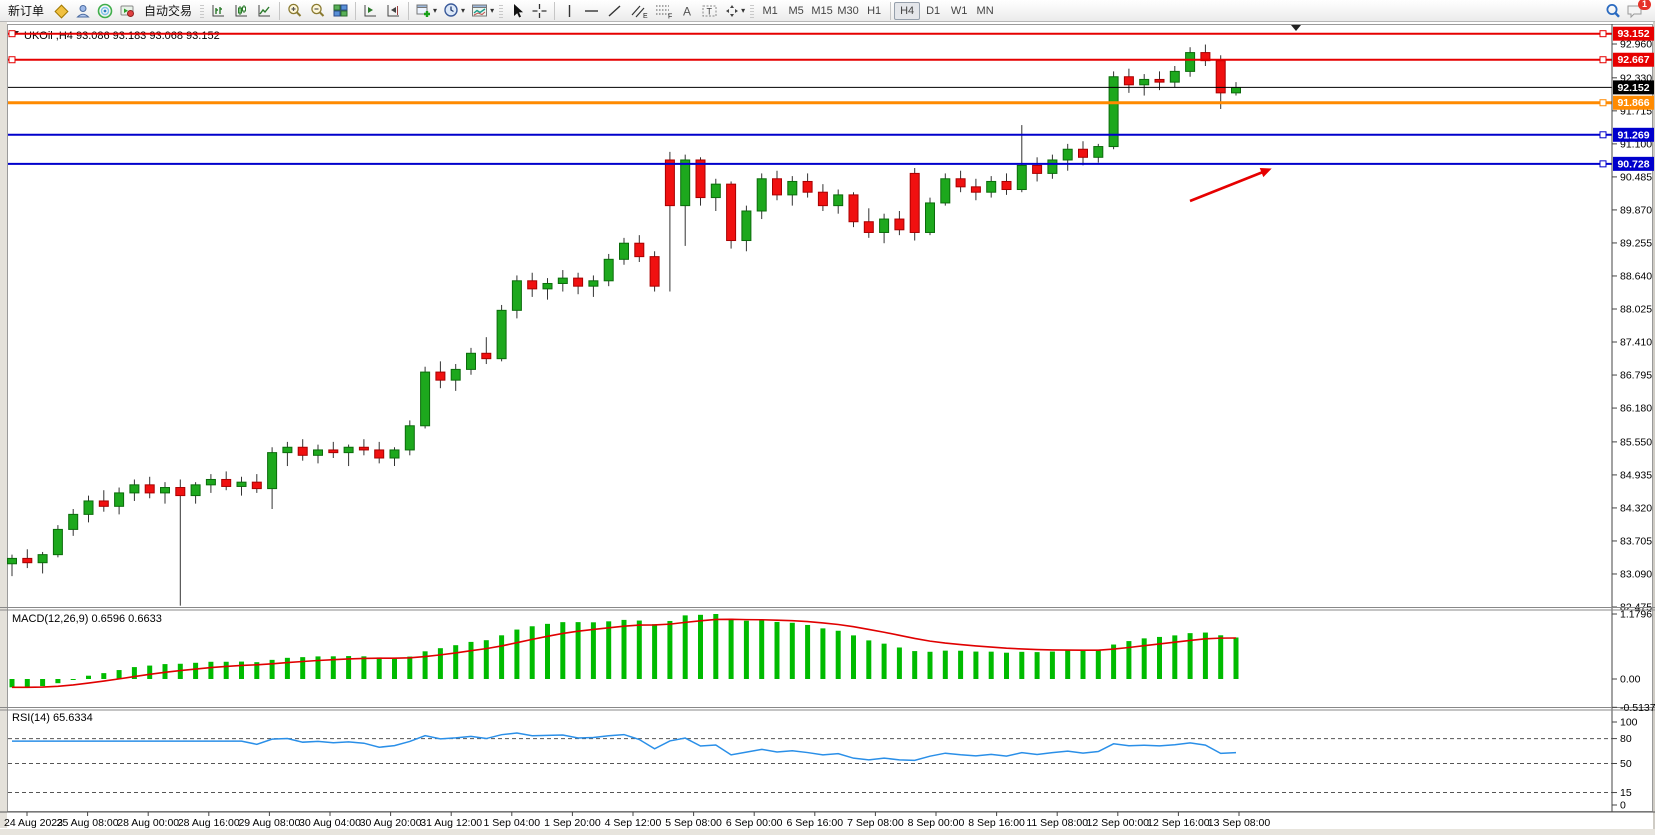 This screenshot has width=1655, height=835. Describe the element at coordinates (61, 11) in the screenshot. I see `order-diamond-icon` at that location.